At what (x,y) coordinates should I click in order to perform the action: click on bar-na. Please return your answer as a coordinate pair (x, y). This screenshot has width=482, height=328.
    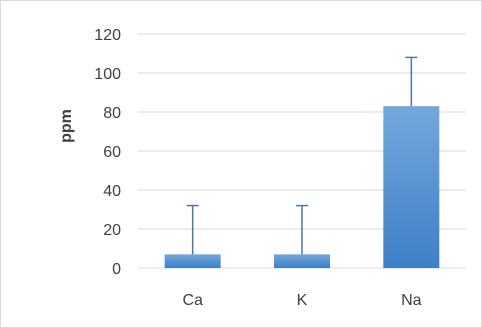
    Looking at the image, I should click on (411, 187).